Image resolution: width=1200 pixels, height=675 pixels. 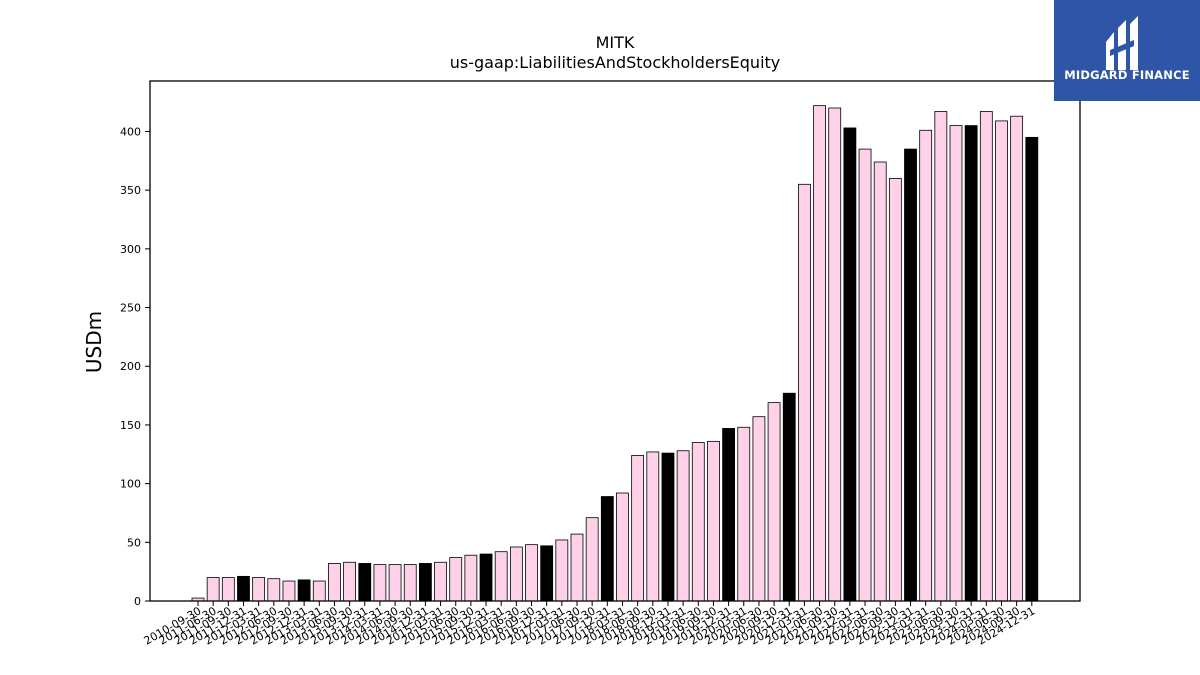 What do you see at coordinates (130, 425) in the screenshot?
I see `y-tick-label: 150` at bounding box center [130, 425].